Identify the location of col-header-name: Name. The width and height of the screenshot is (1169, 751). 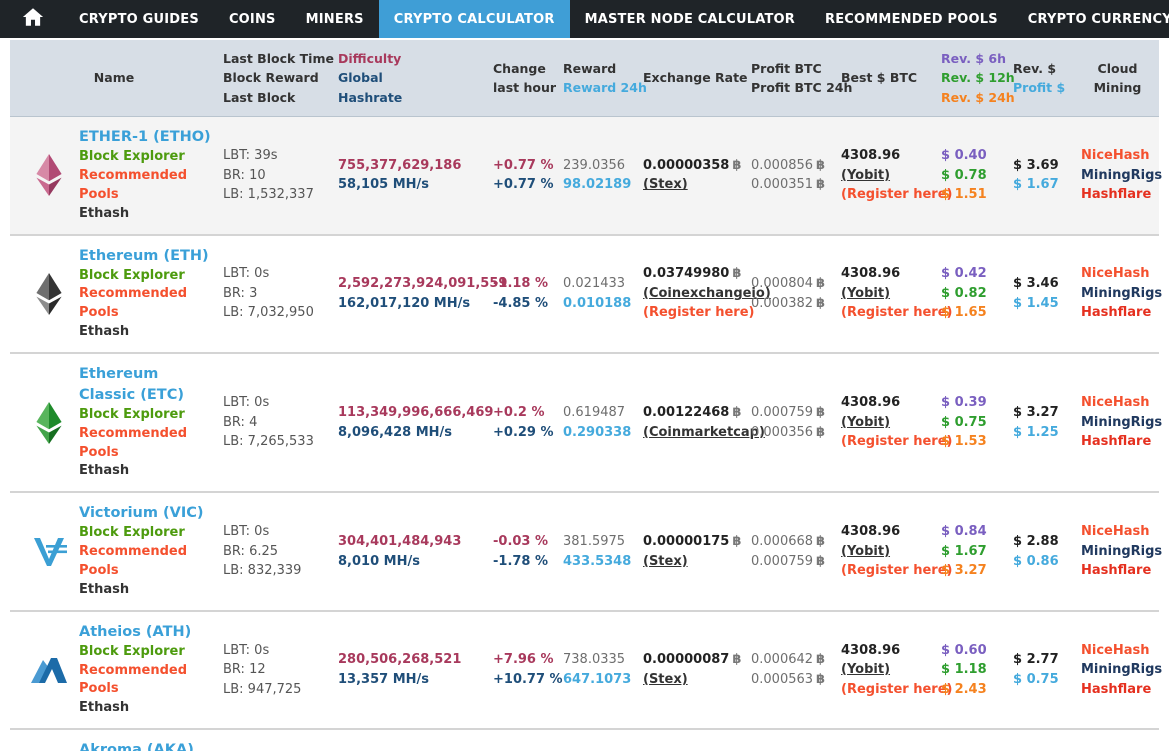
(114, 79).